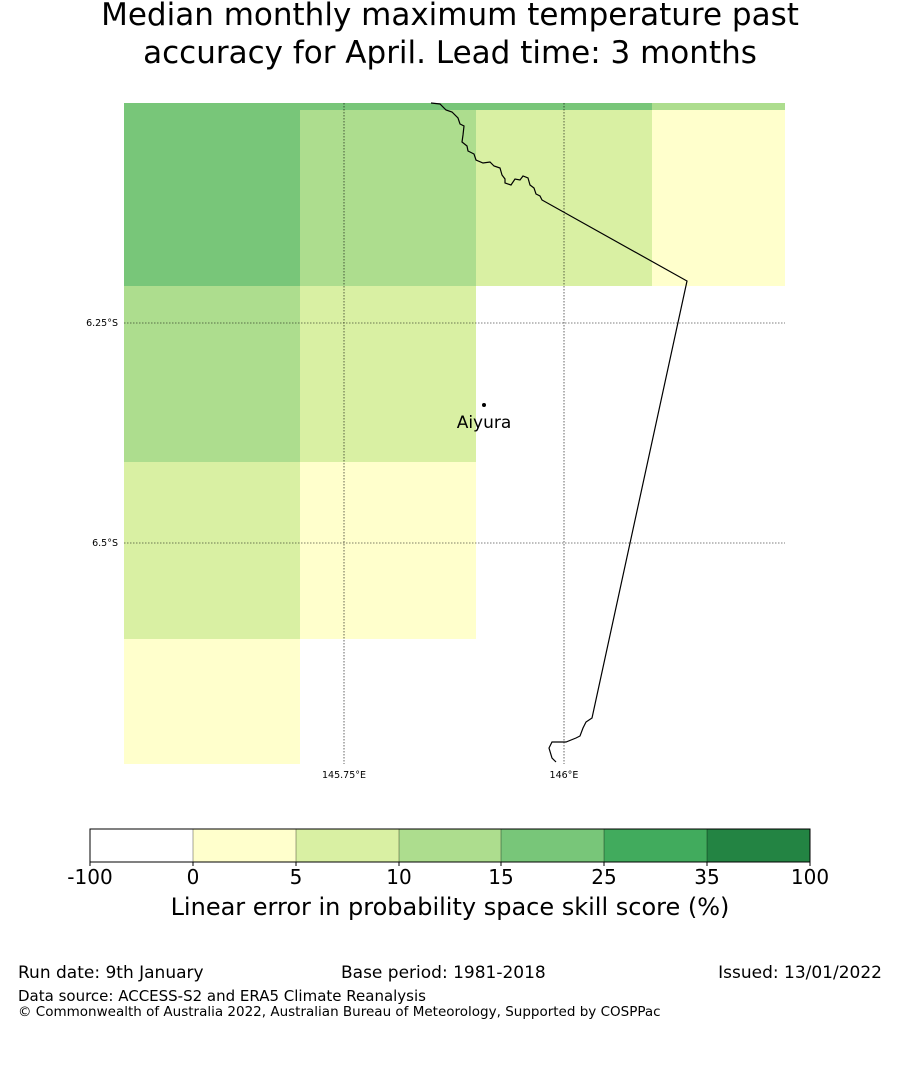  I want to click on colorbar-tick-label: -100, so click(89, 877).